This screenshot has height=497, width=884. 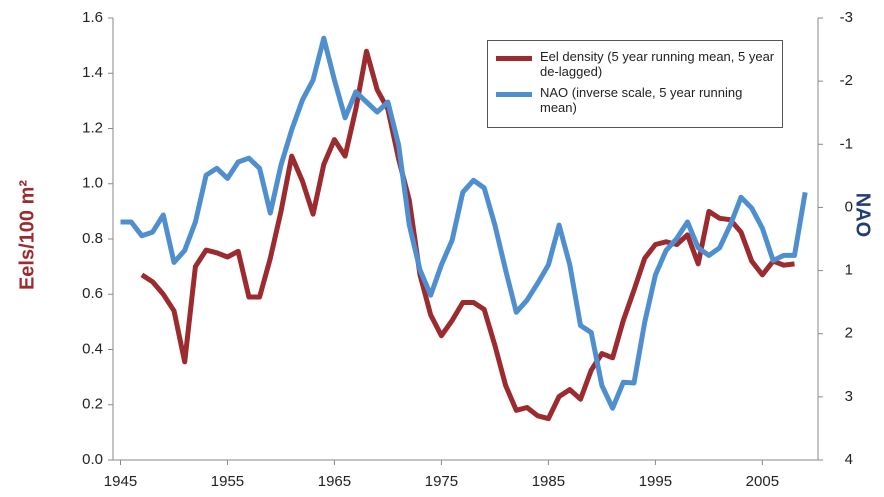 What do you see at coordinates (655, 481) in the screenshot?
I see `x-tick-label: 1995` at bounding box center [655, 481].